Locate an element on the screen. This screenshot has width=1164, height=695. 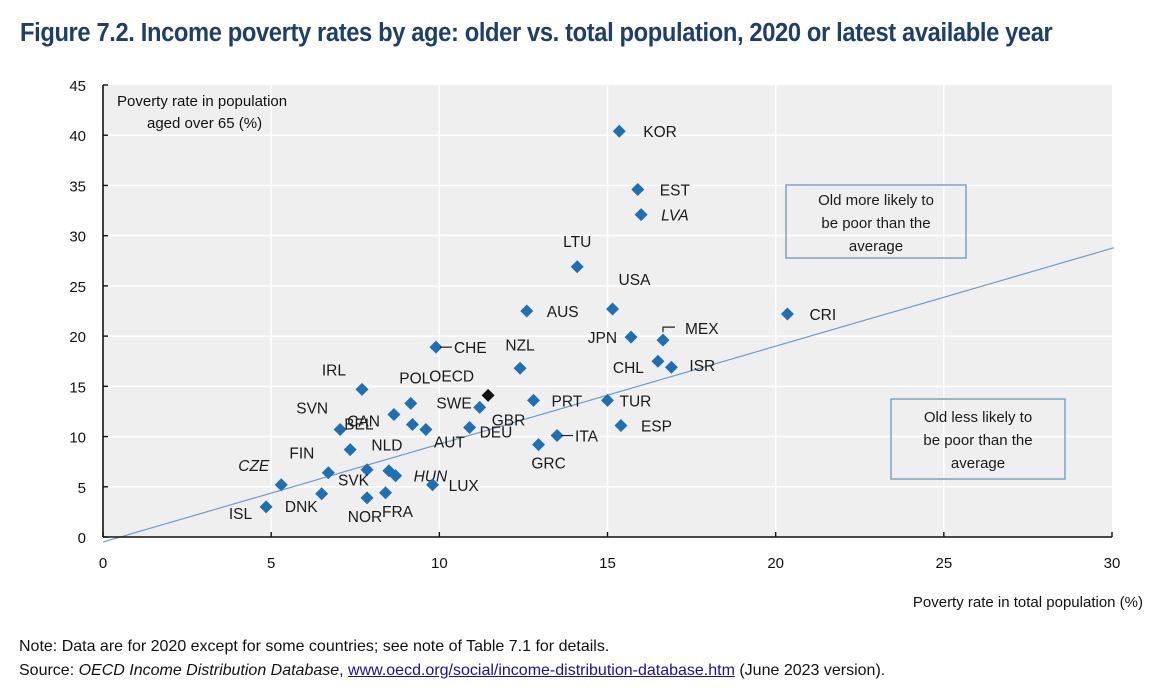
x-tick-label: 15 is located at coordinates (607, 563).